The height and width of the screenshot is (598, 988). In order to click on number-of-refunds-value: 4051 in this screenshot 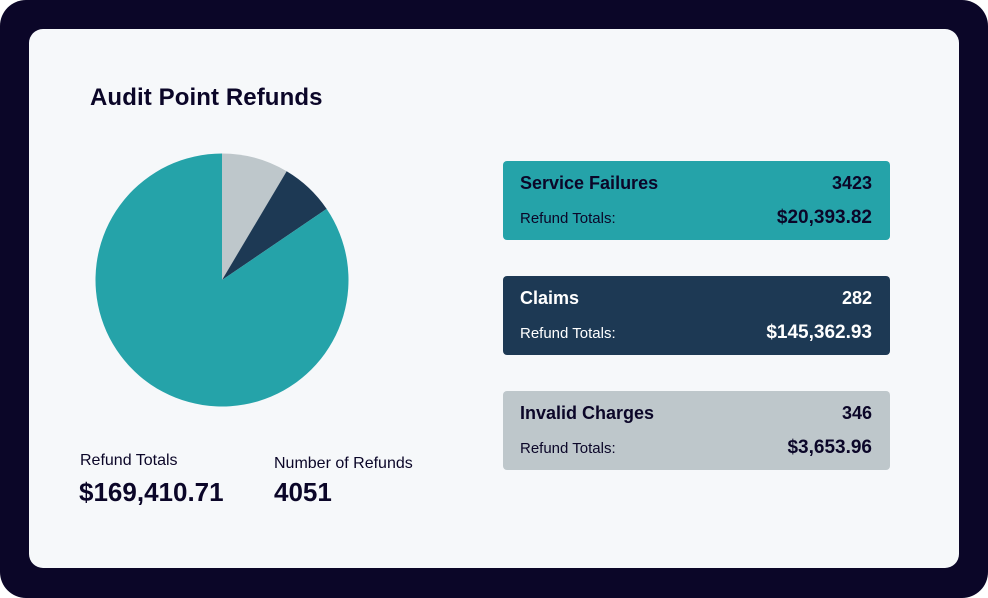, I will do `click(303, 492)`.